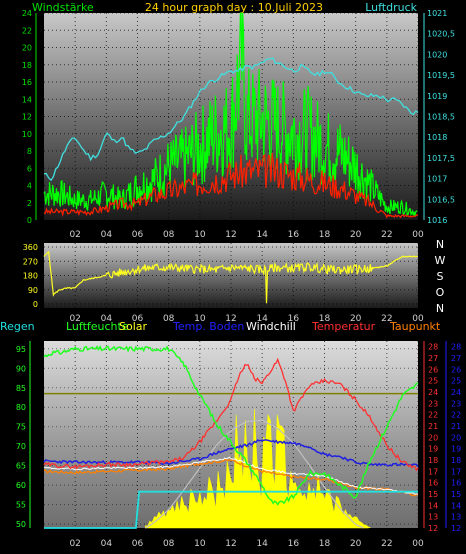  I want to click on soil-tick-label: 19, so click(456, 449).